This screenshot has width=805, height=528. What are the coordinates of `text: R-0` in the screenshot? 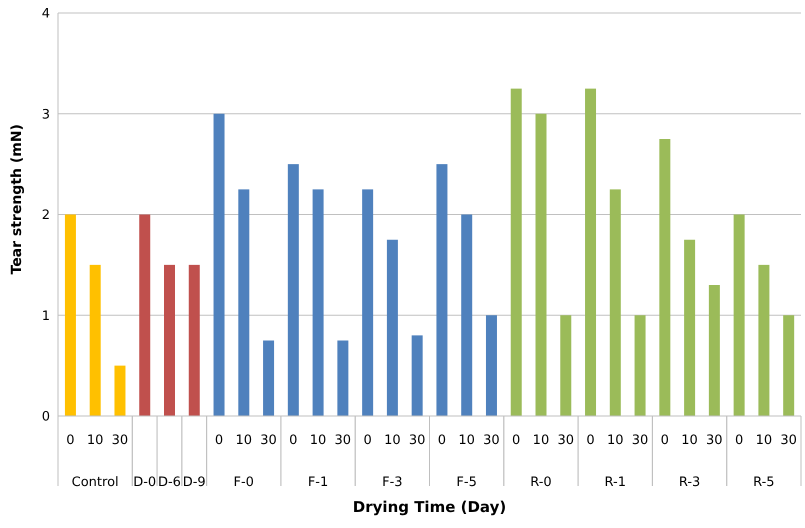 It's located at (541, 482).